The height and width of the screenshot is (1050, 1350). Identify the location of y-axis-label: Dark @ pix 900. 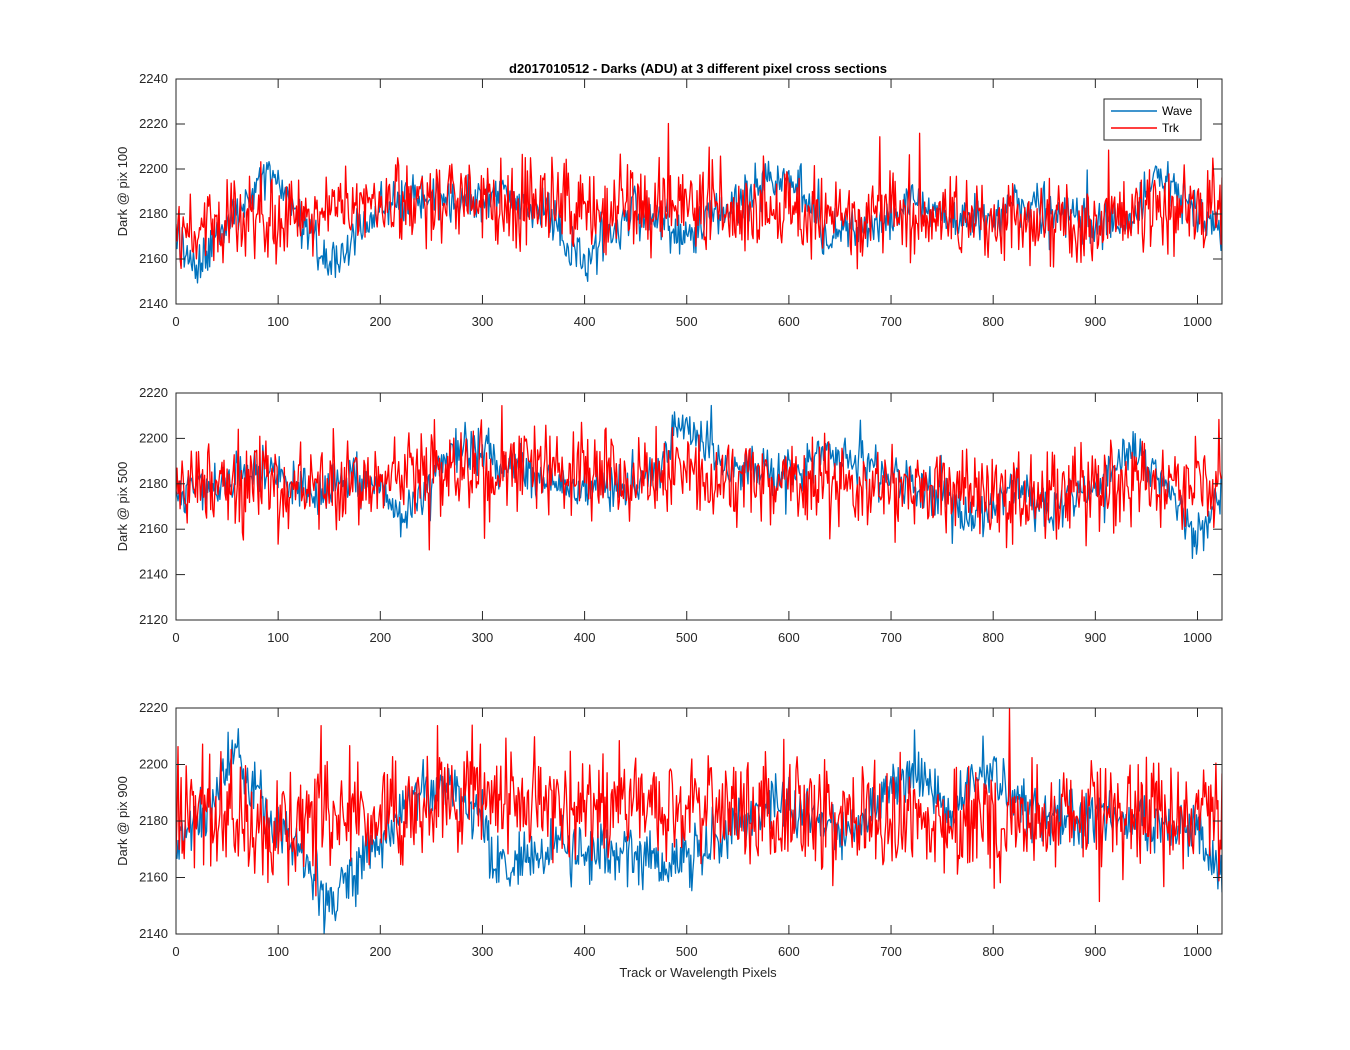
(122, 821).